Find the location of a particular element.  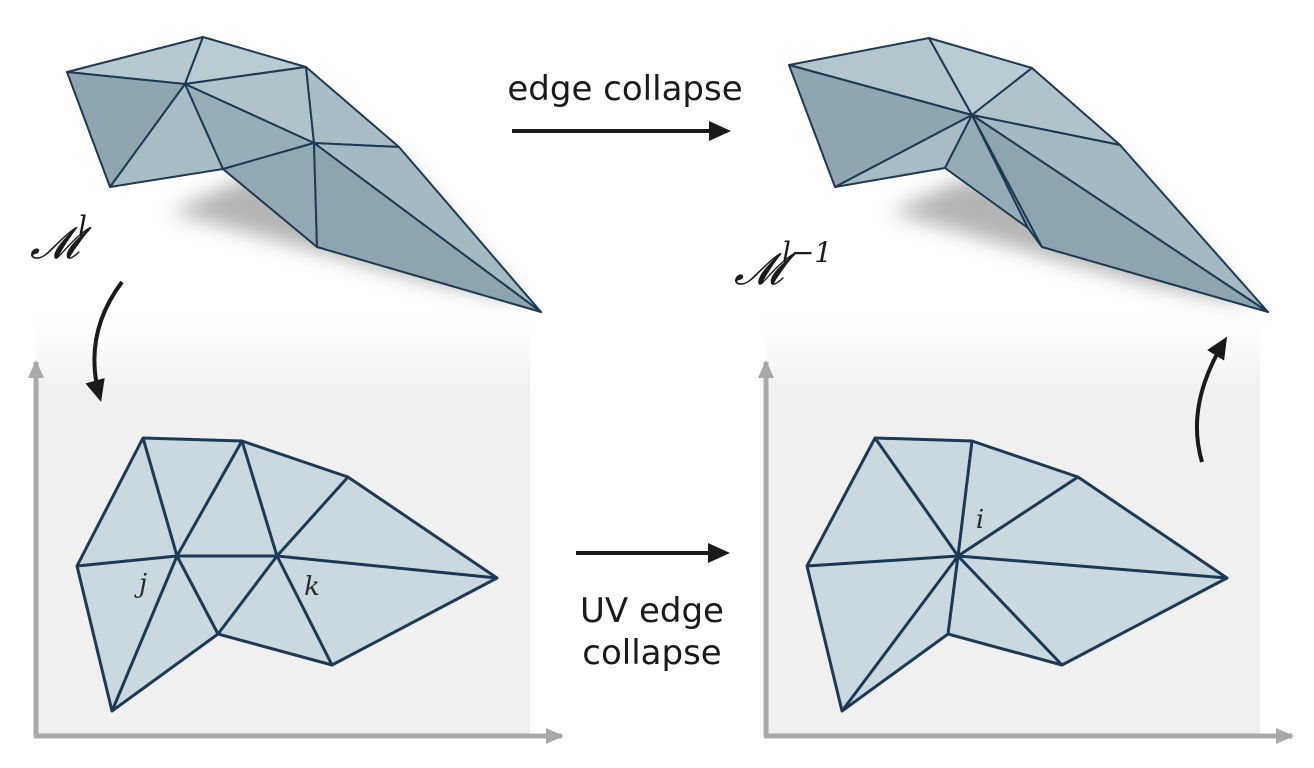

mesh-label-right: 𝓜 l−1 is located at coordinates (783, 265).